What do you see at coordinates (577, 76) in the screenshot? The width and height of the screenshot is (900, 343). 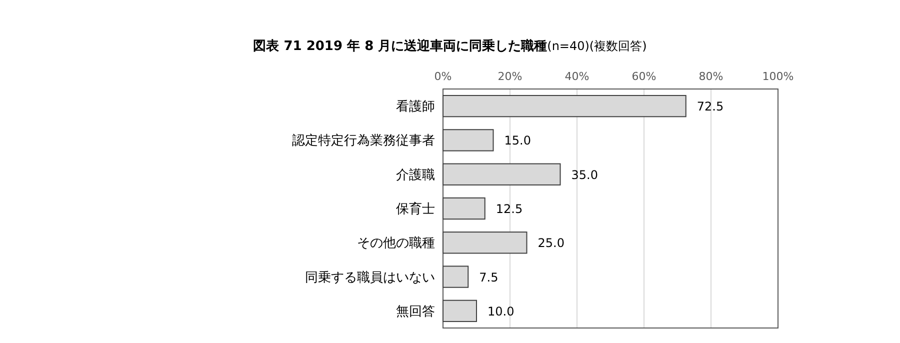 I see `x-tick-label: 40%` at bounding box center [577, 76].